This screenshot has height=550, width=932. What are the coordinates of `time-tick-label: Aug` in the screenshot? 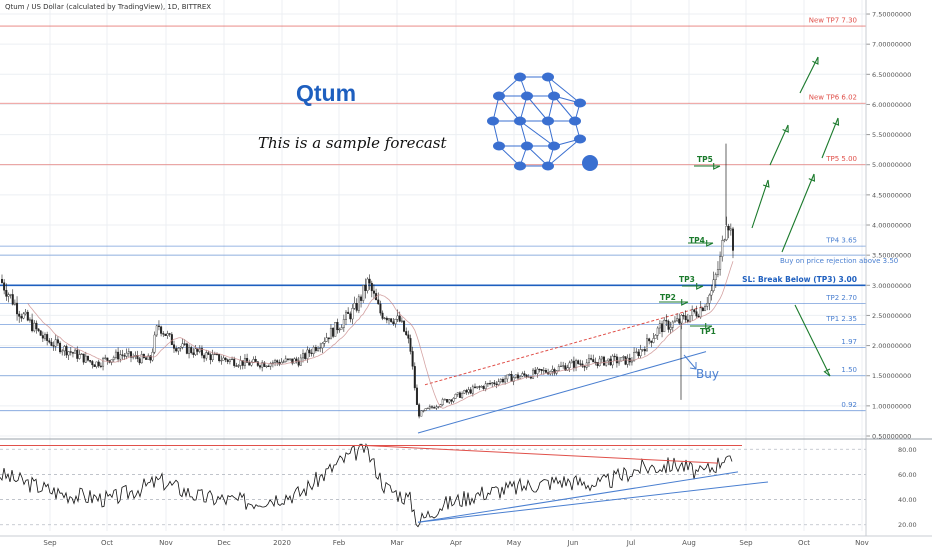 It's located at (689, 543).